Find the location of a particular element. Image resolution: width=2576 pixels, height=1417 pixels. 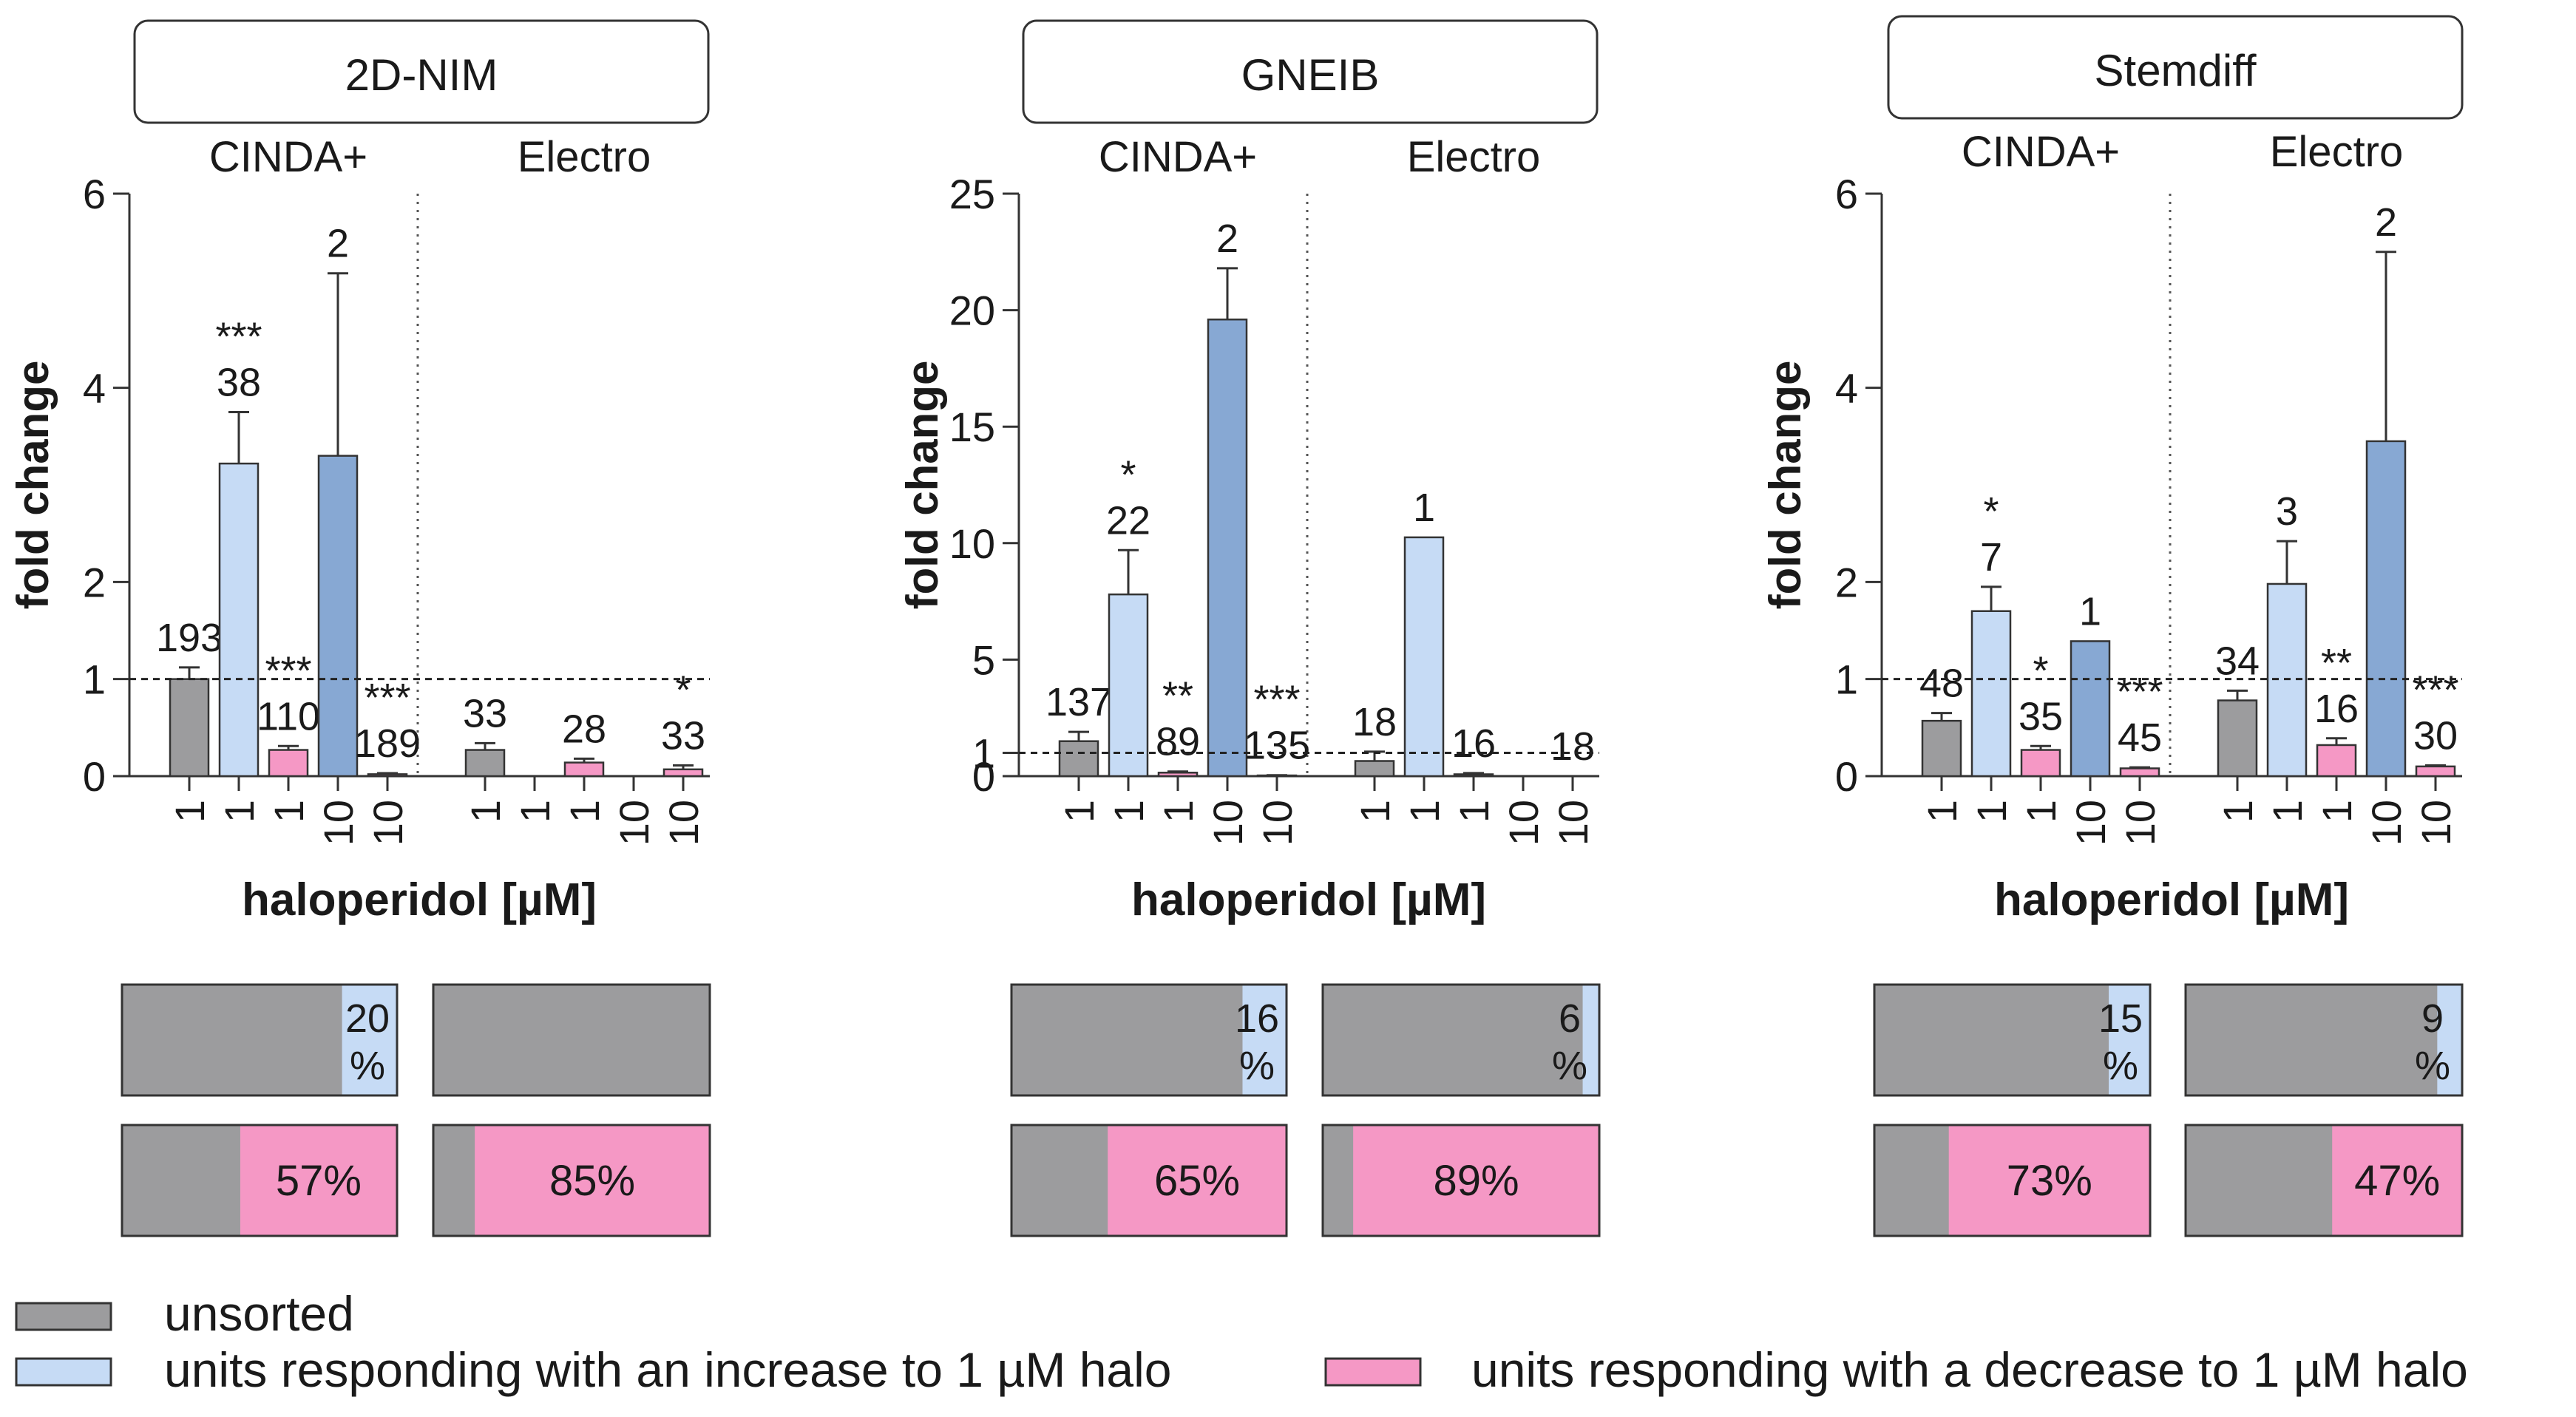

decrease-percent: 57% is located at coordinates (319, 1181).